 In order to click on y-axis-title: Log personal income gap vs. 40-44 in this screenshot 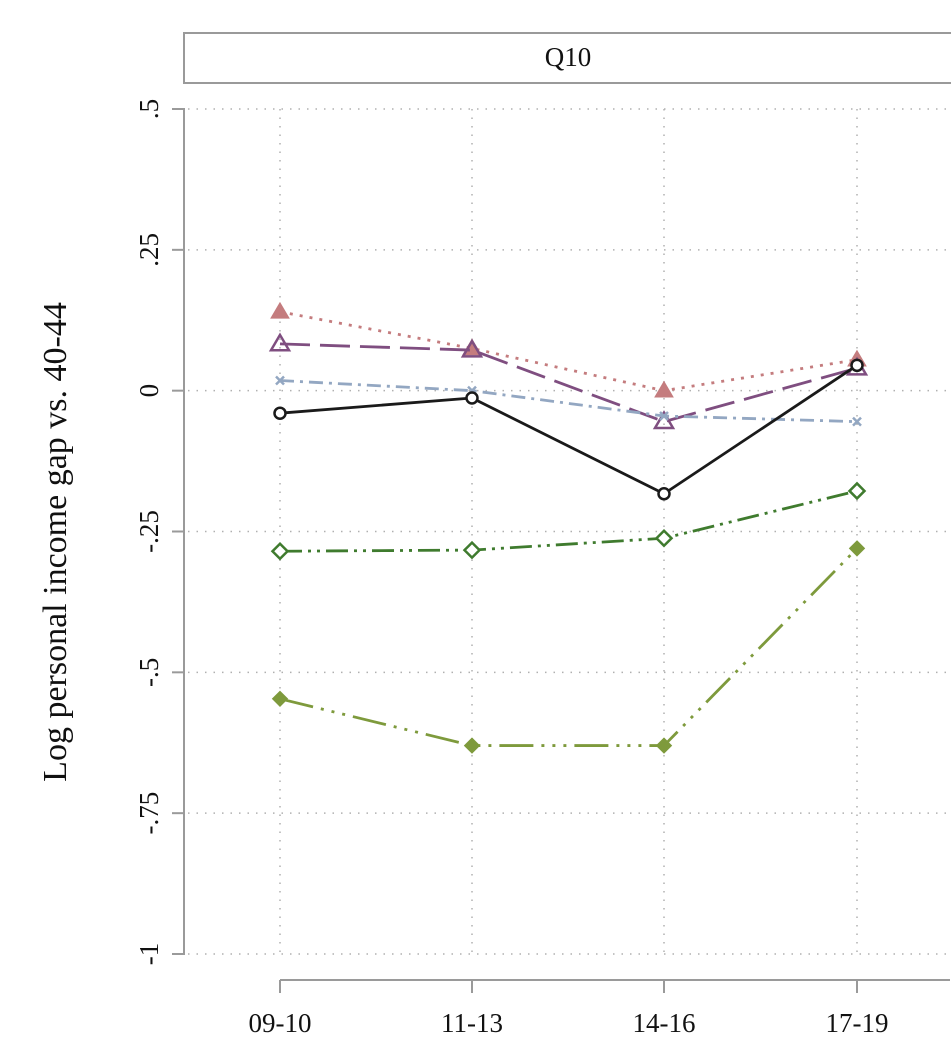, I will do `click(55, 542)`.